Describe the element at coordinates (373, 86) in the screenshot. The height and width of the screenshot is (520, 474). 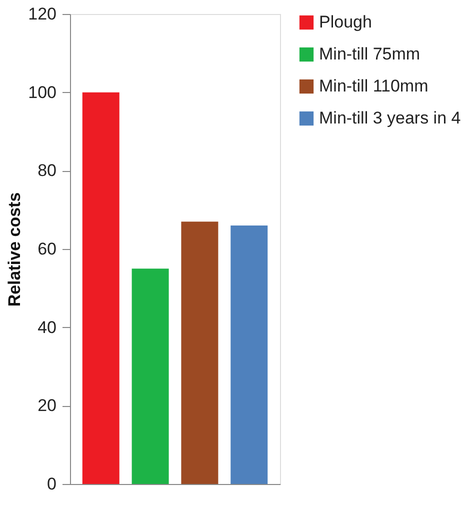
I see `legend-label: Min-till 110mm` at that location.